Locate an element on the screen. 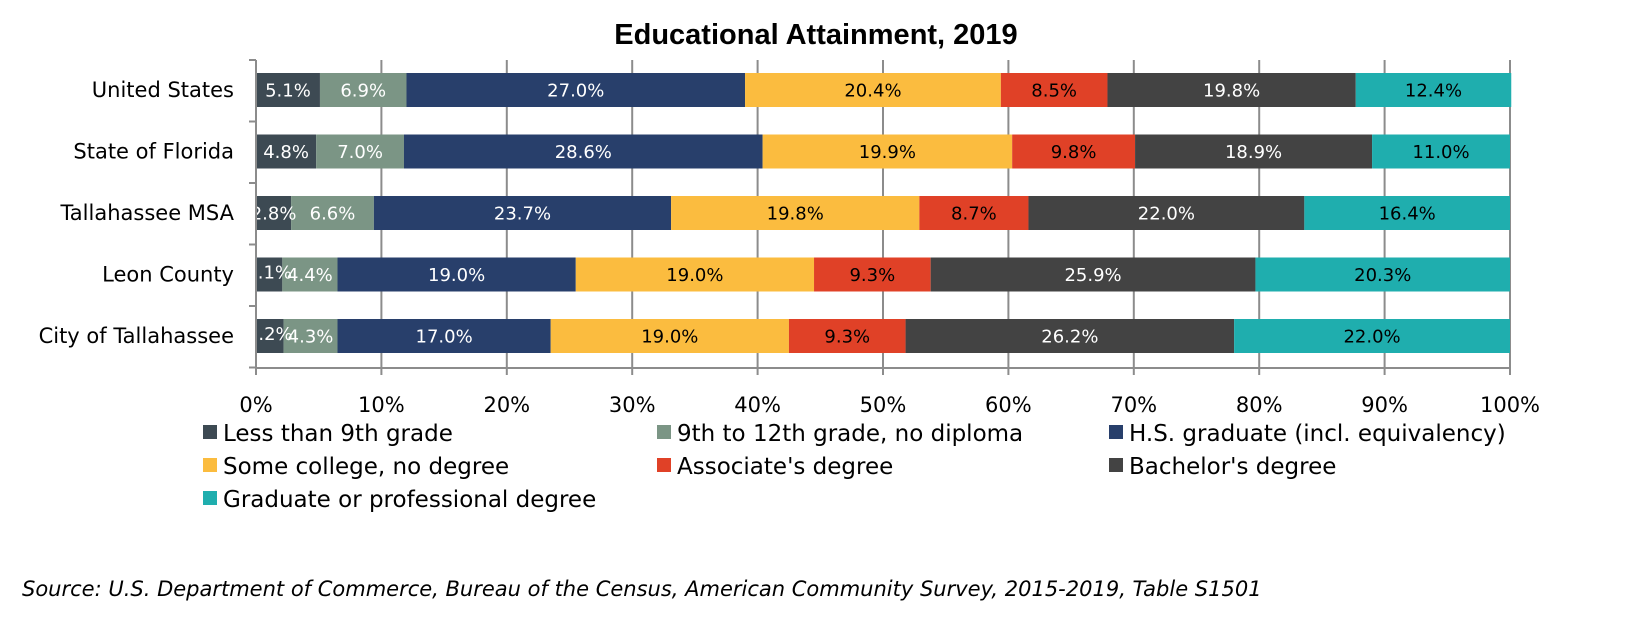 The height and width of the screenshot is (620, 1632). legend-label: Some college, no degree is located at coordinates (366, 467).